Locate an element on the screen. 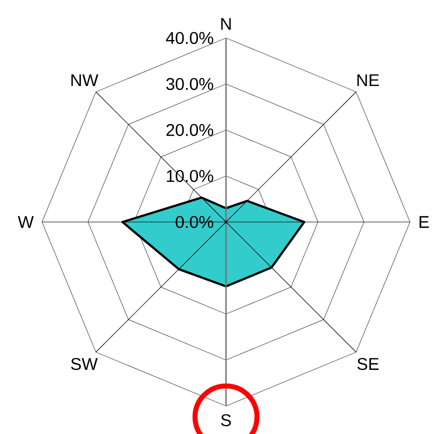 The image size is (438, 434). y-tick-label: 30.0% is located at coordinates (190, 84).